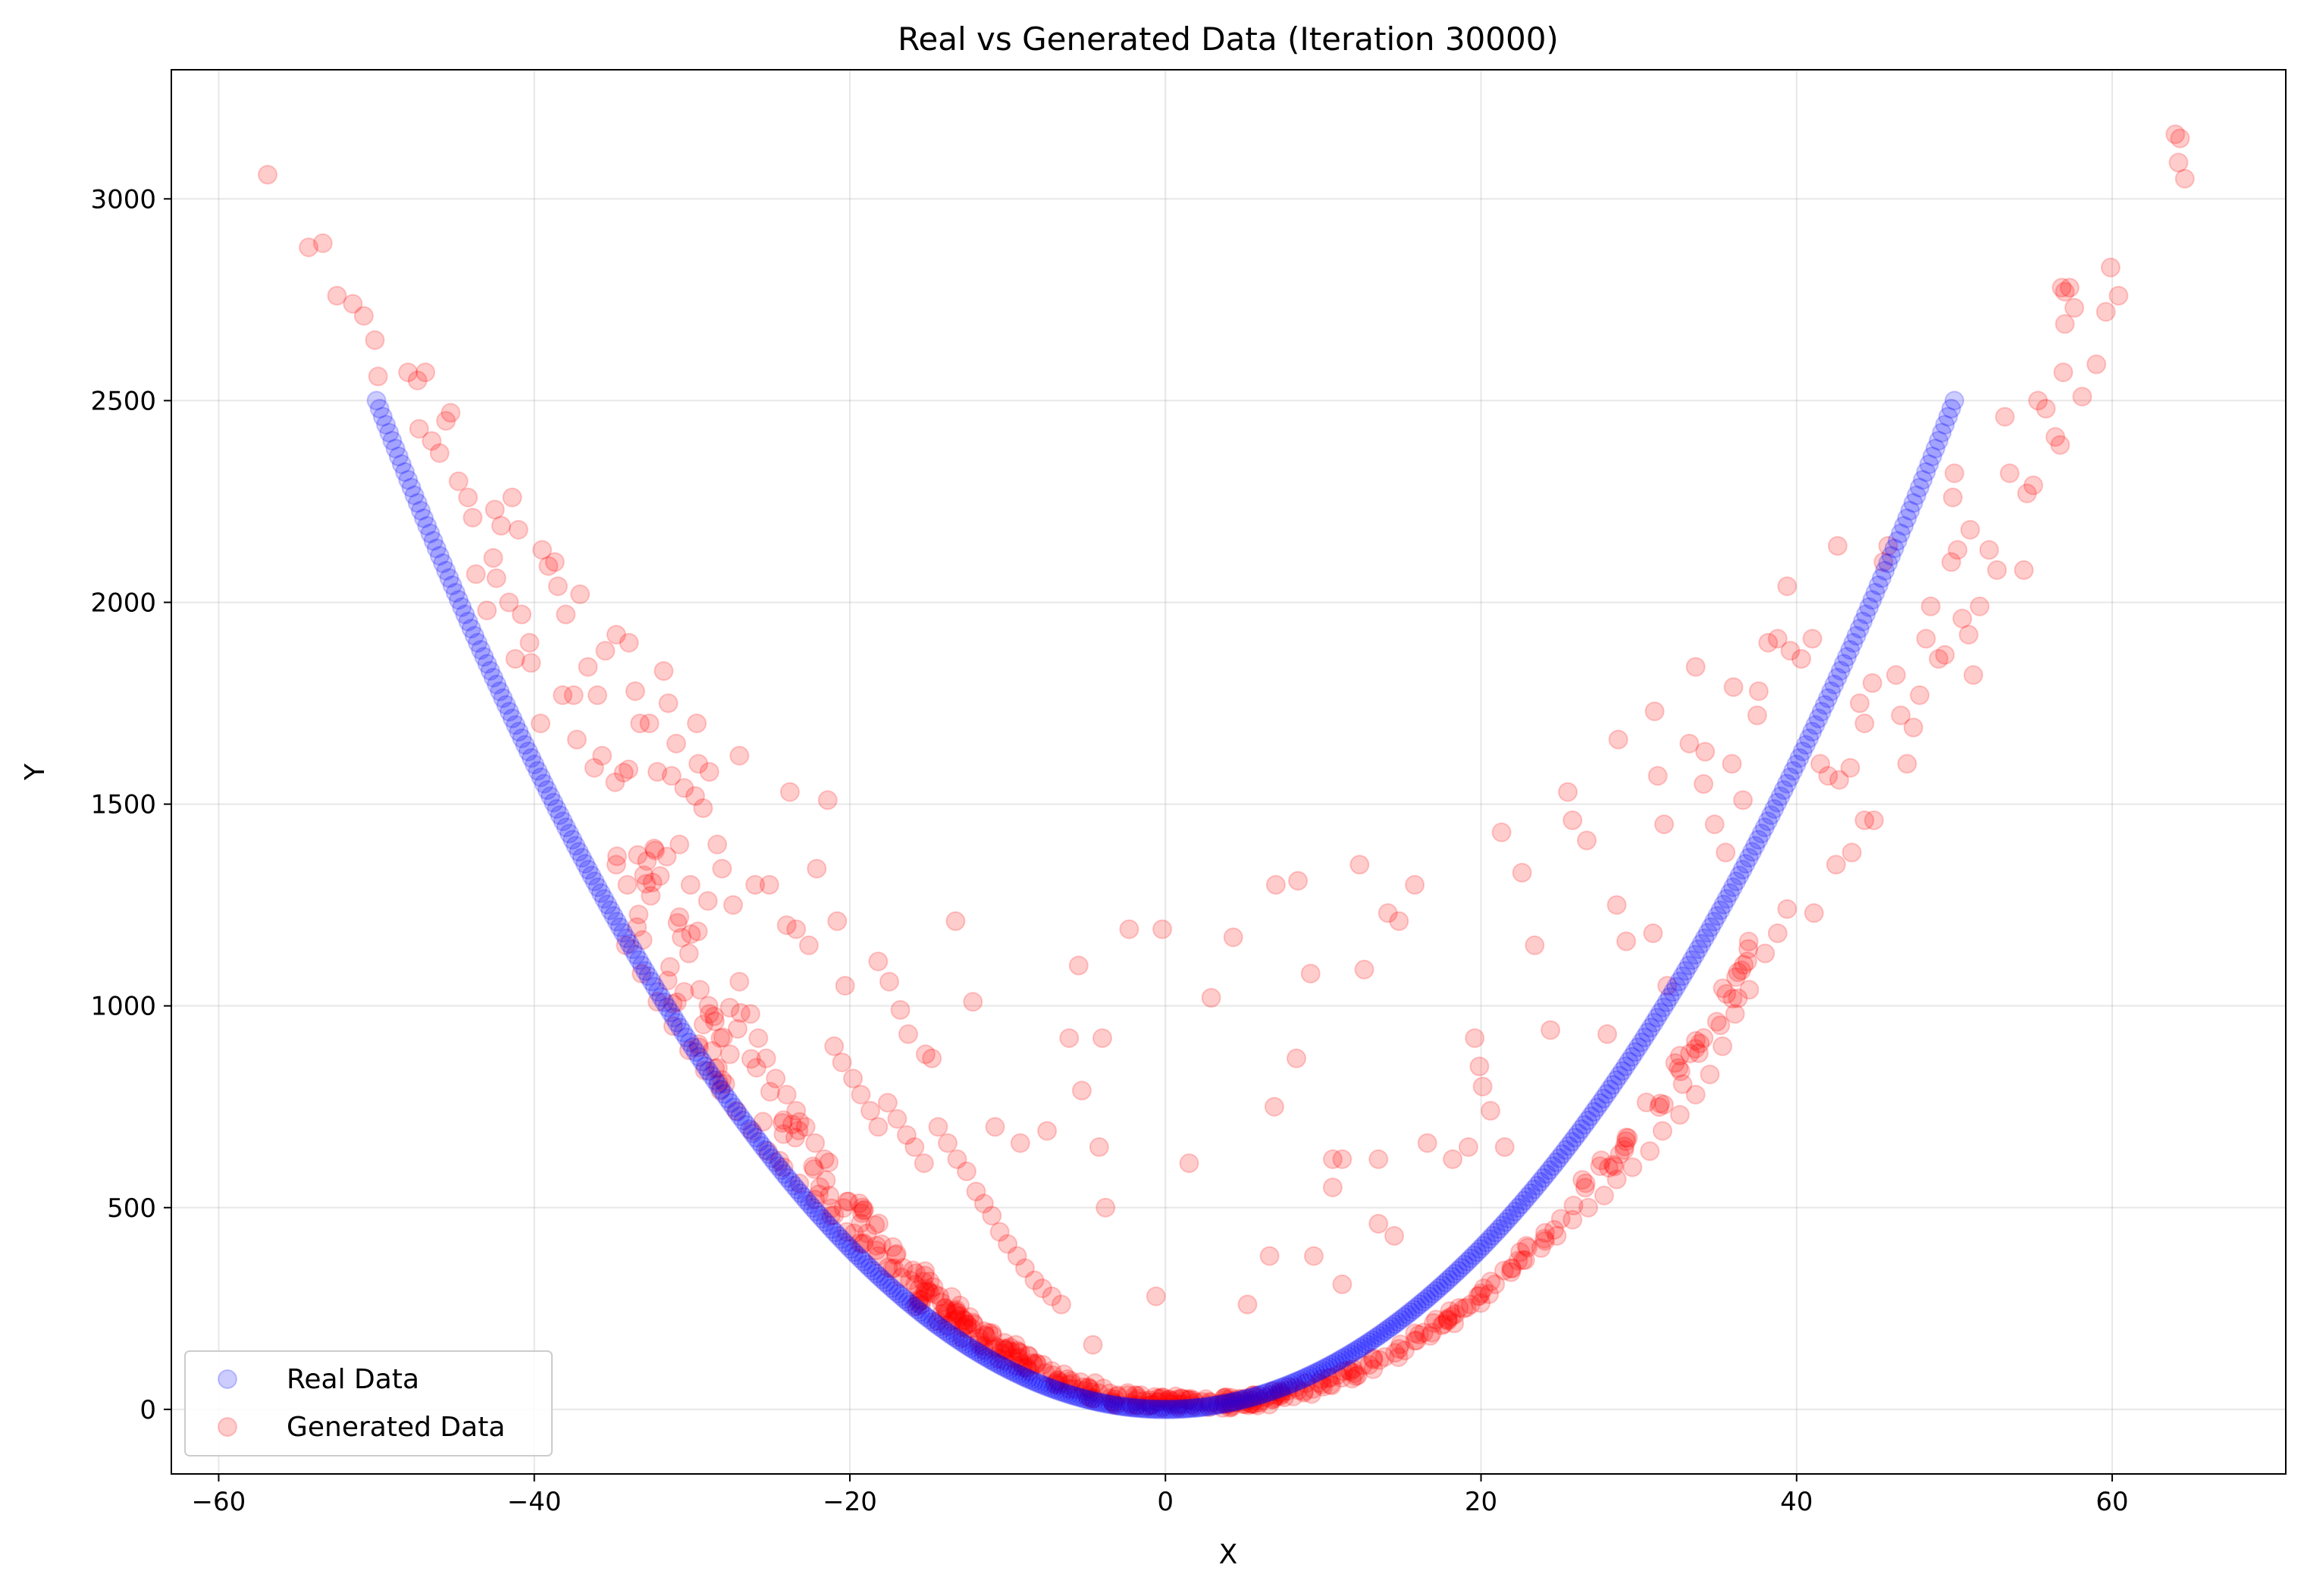 This screenshot has height=1596, width=2307. What do you see at coordinates (1481, 1502) in the screenshot?
I see `x-tick-label: 20` at bounding box center [1481, 1502].